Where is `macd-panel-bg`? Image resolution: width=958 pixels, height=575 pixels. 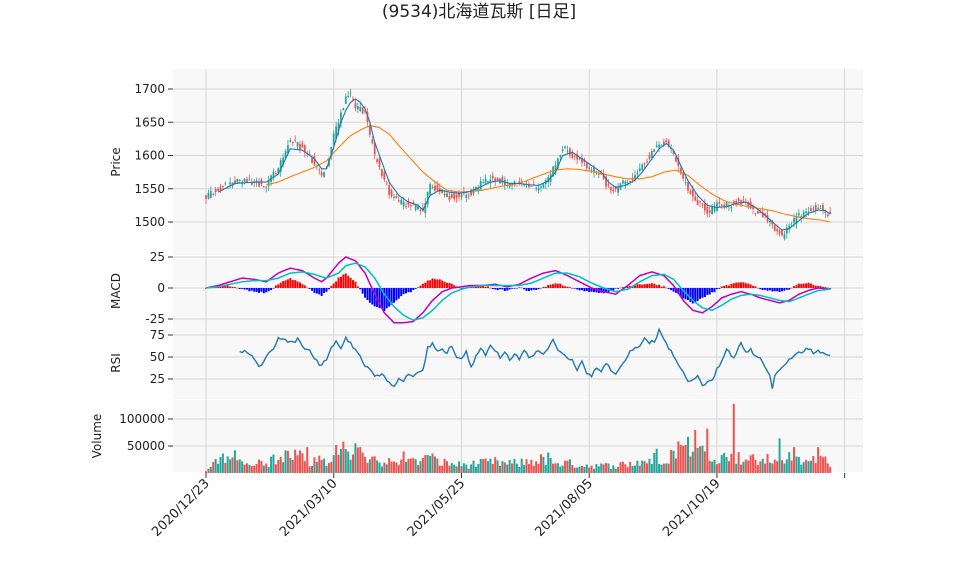
macd-panel-bg is located at coordinates (518, 291).